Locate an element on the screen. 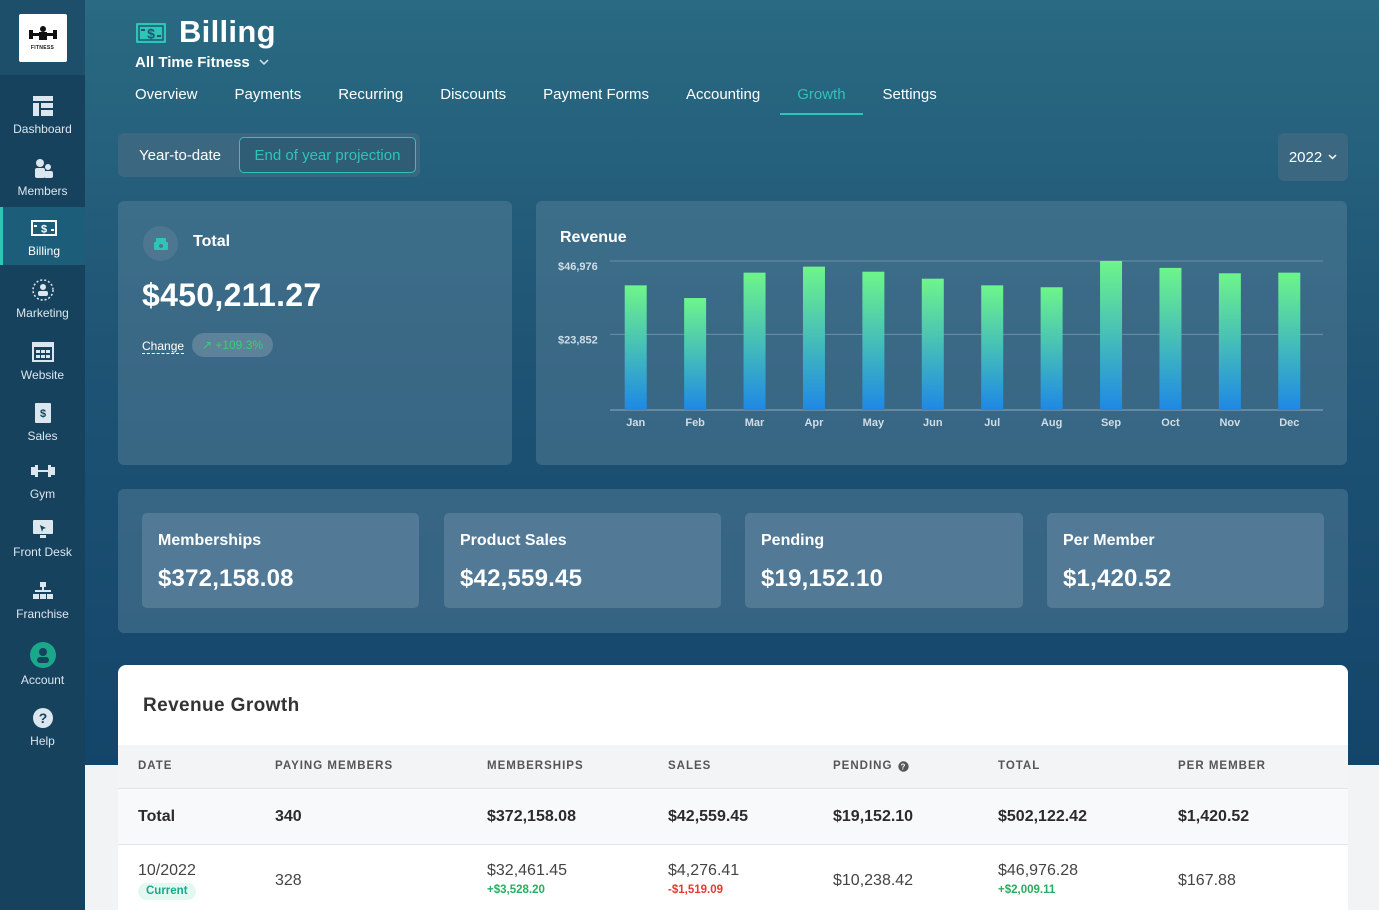 The width and height of the screenshot is (1379, 910). cell-total: $46,976.28 is located at coordinates (1038, 870).